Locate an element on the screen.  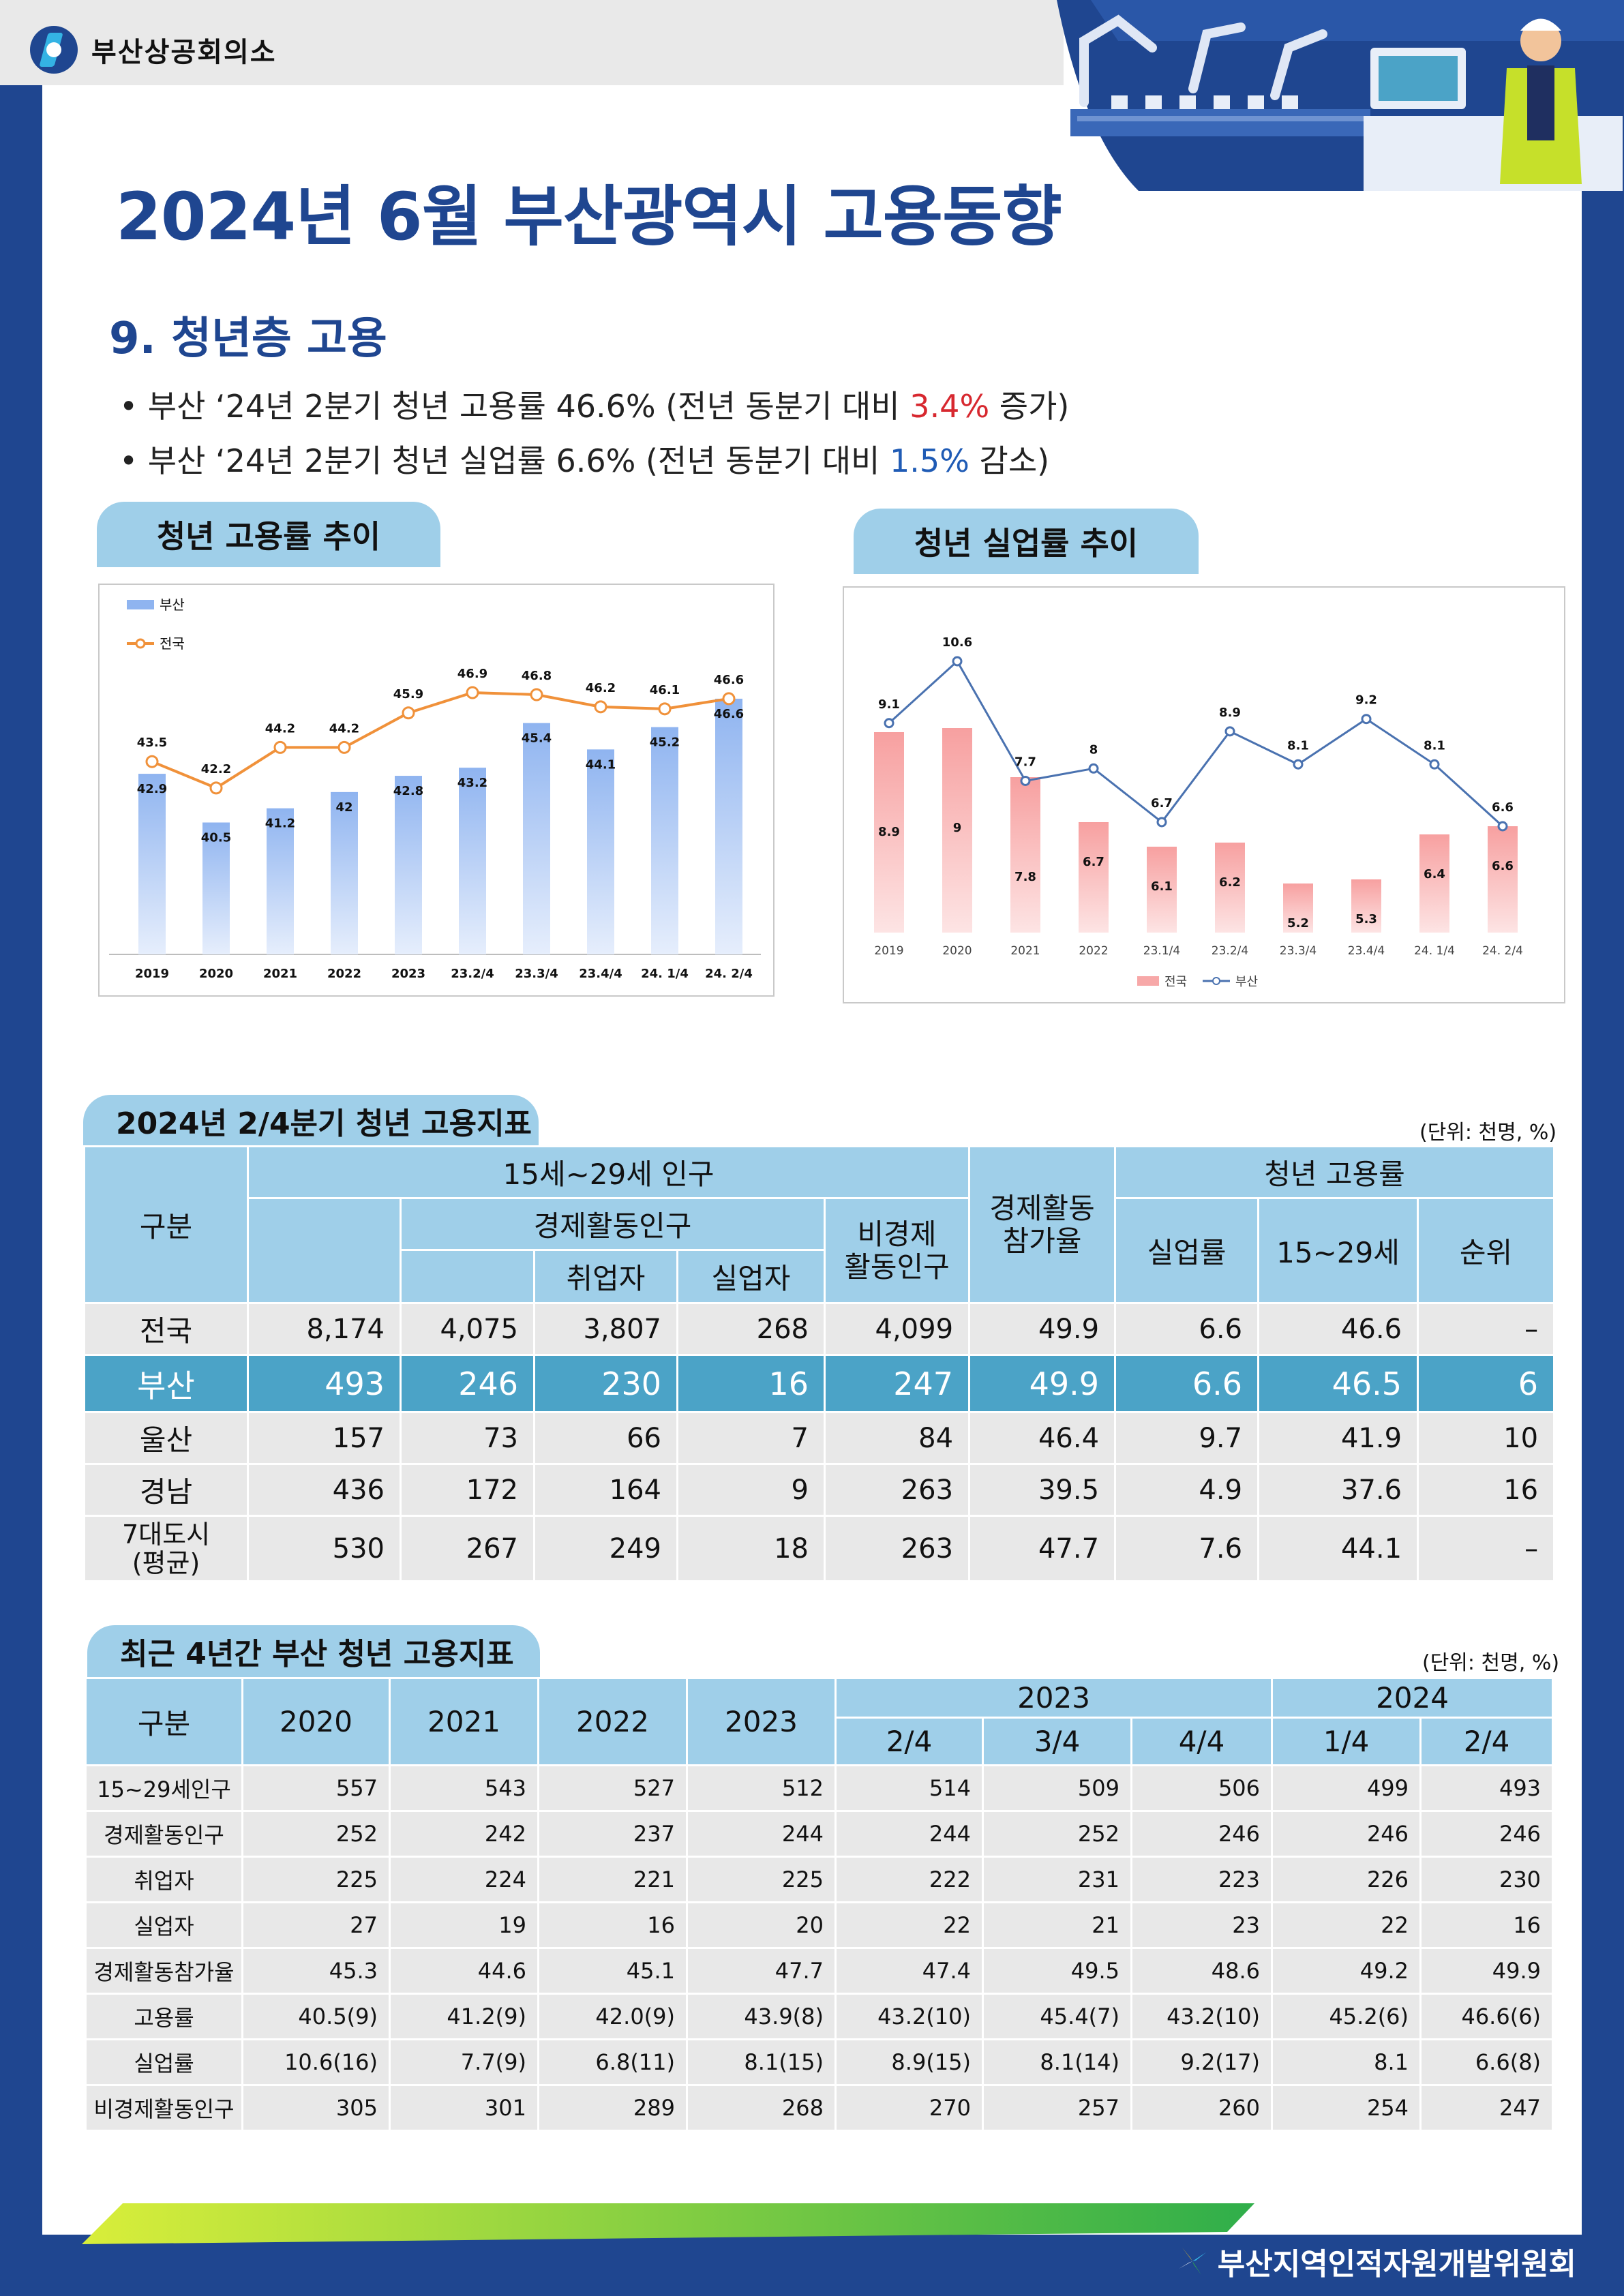
pinwheel-logo-icon is located at coordinates (1192, 2261).